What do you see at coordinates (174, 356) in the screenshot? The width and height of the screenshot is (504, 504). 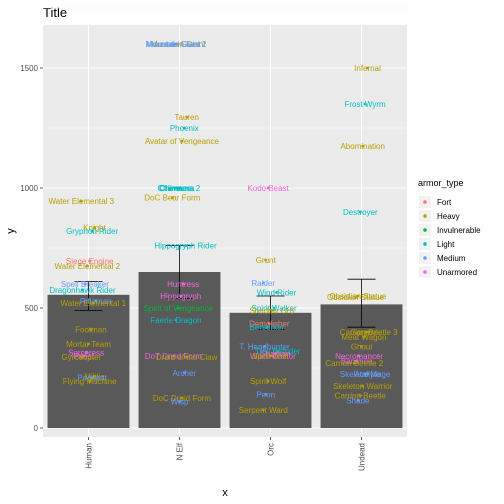 I see `point-label: DoT Druid Form` at bounding box center [174, 356].